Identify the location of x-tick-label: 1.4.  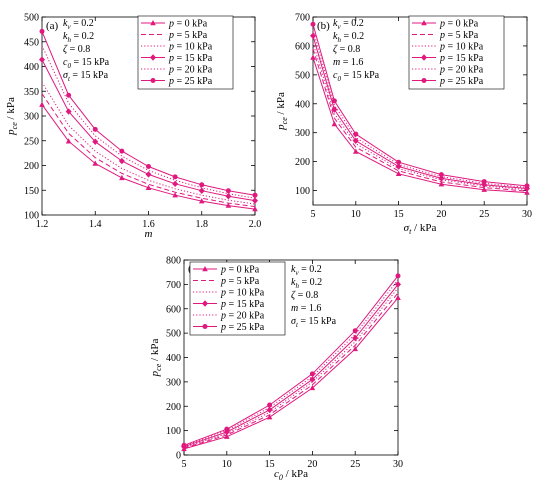
(95, 224).